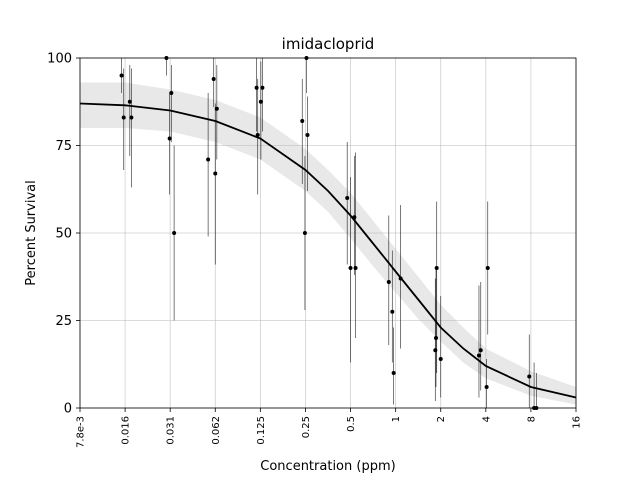  Describe the element at coordinates (327, 466) in the screenshot. I see `x-axis-label: Concentration (ppm)` at that location.